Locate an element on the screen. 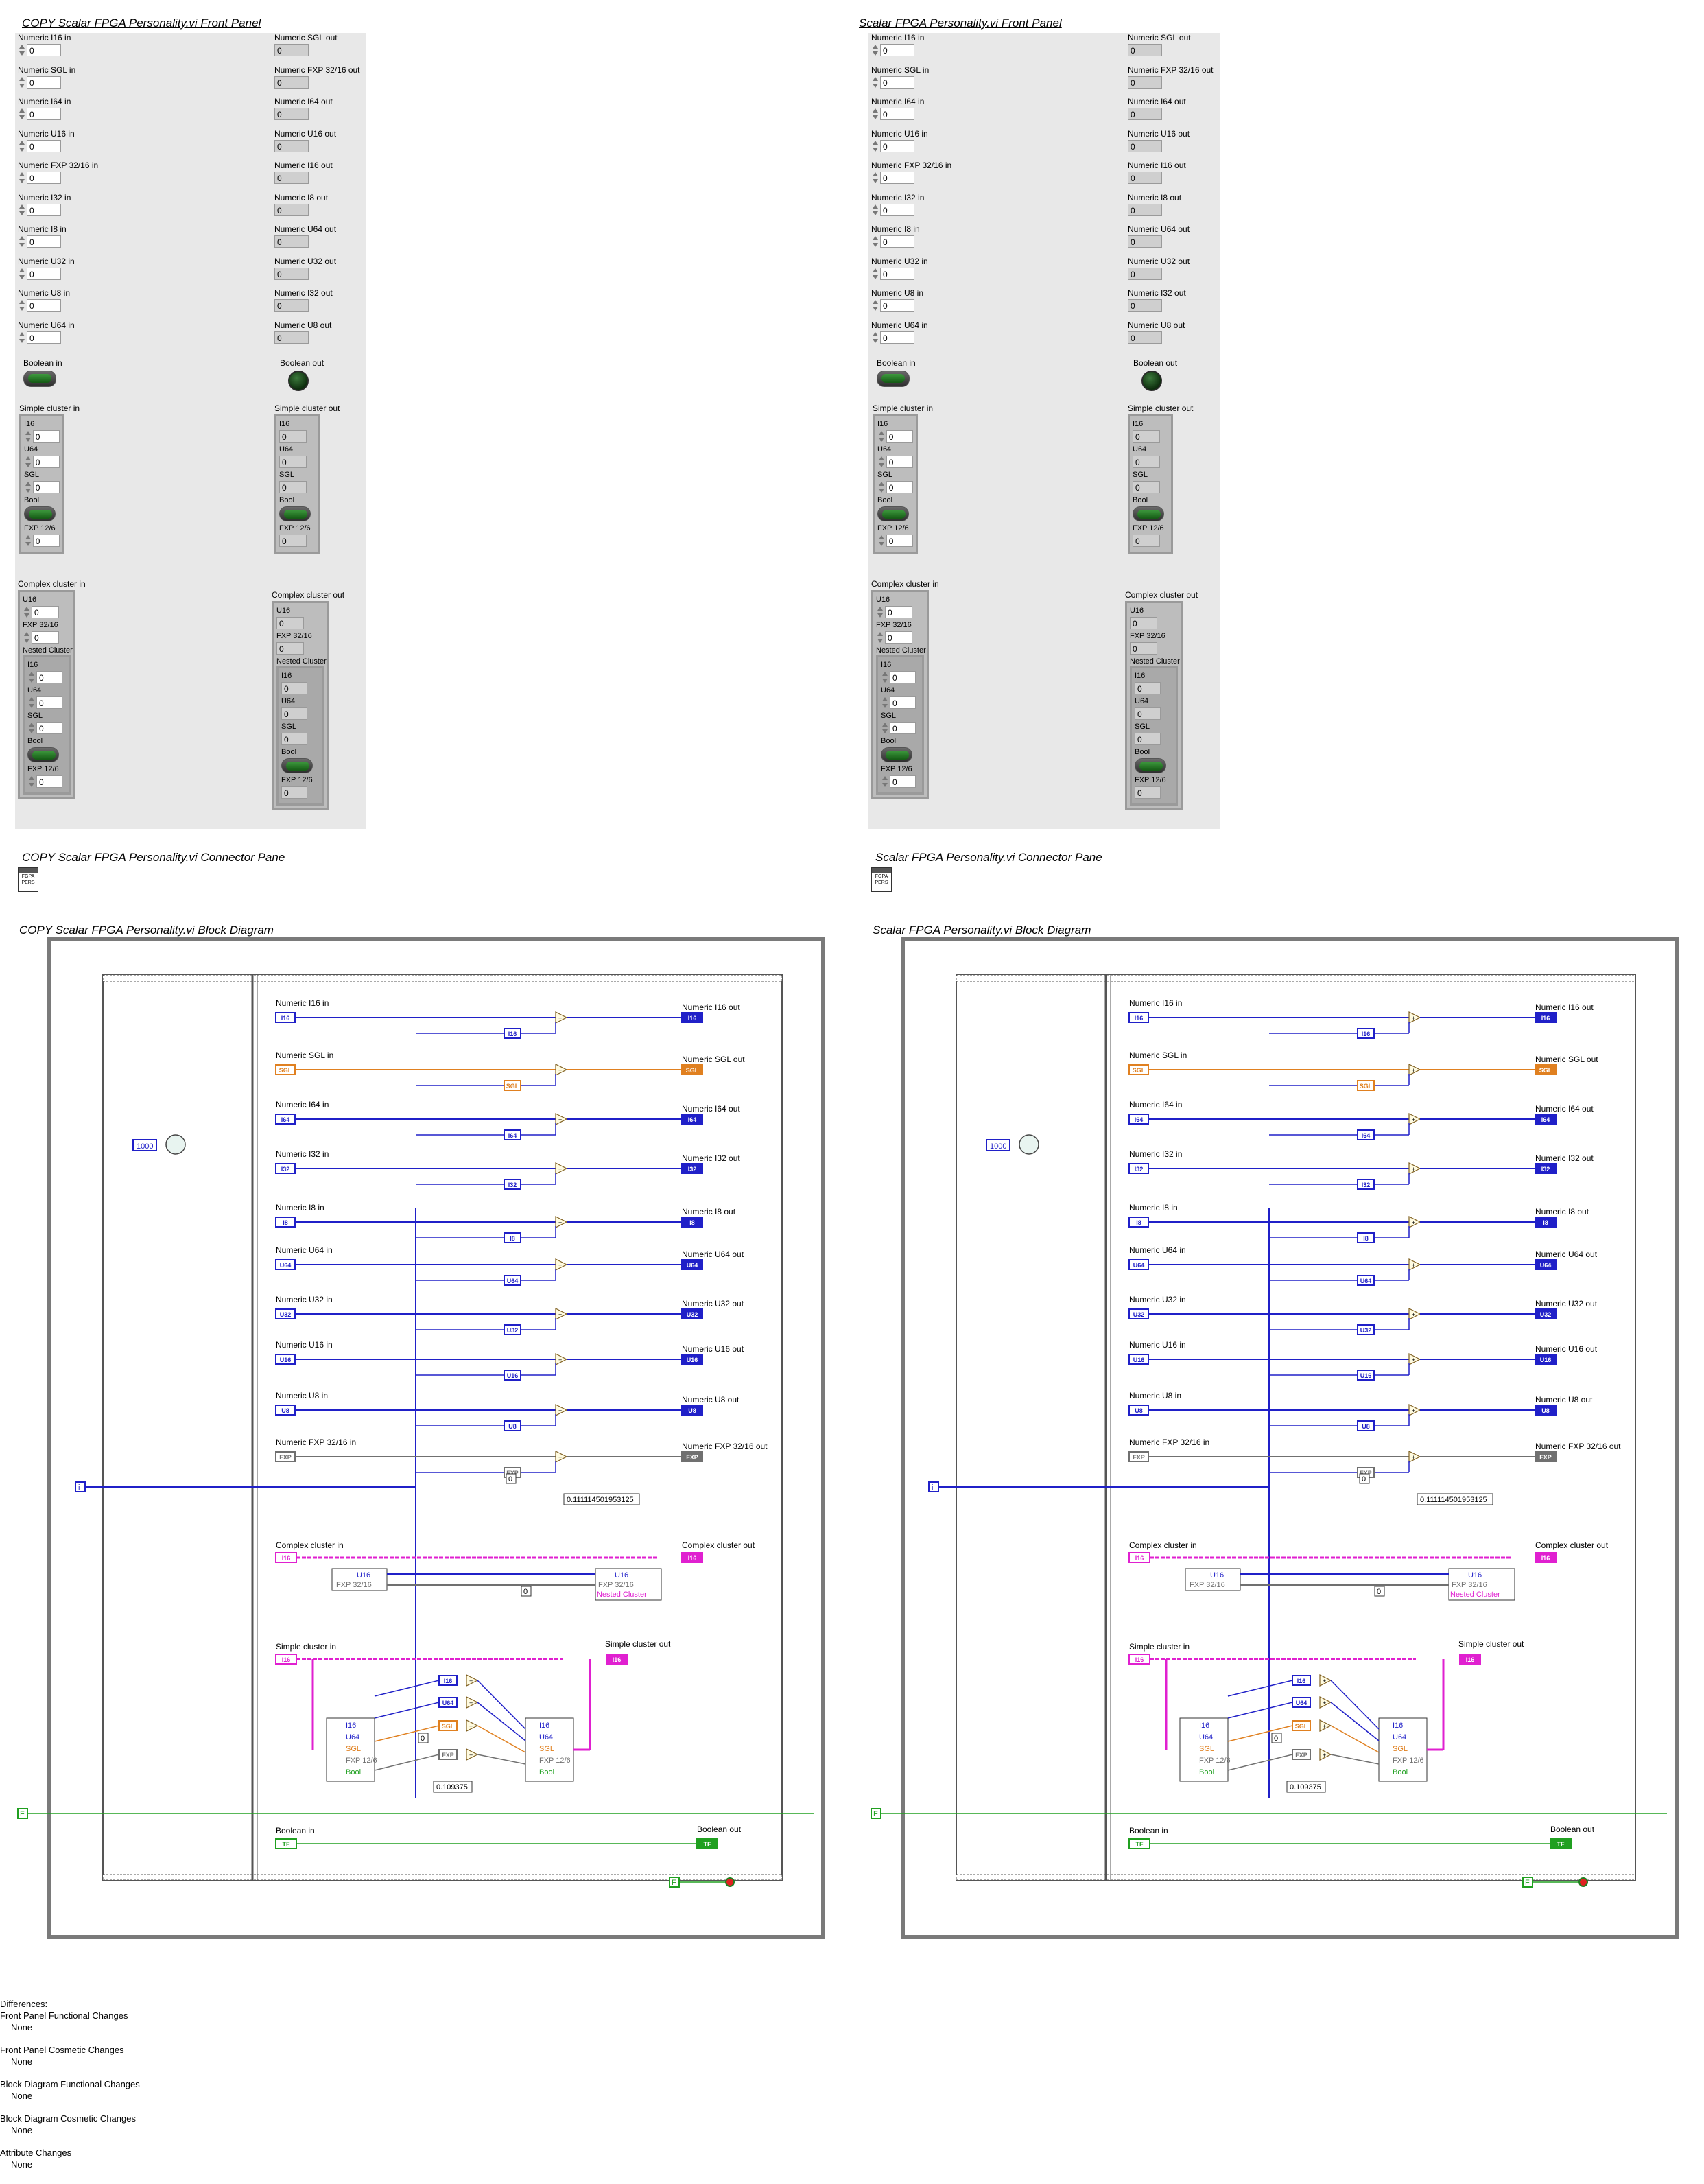 The width and height of the screenshot is (1704, 2184). output-terminal-label: Numeric FXP 32/16 out is located at coordinates (1578, 1446).